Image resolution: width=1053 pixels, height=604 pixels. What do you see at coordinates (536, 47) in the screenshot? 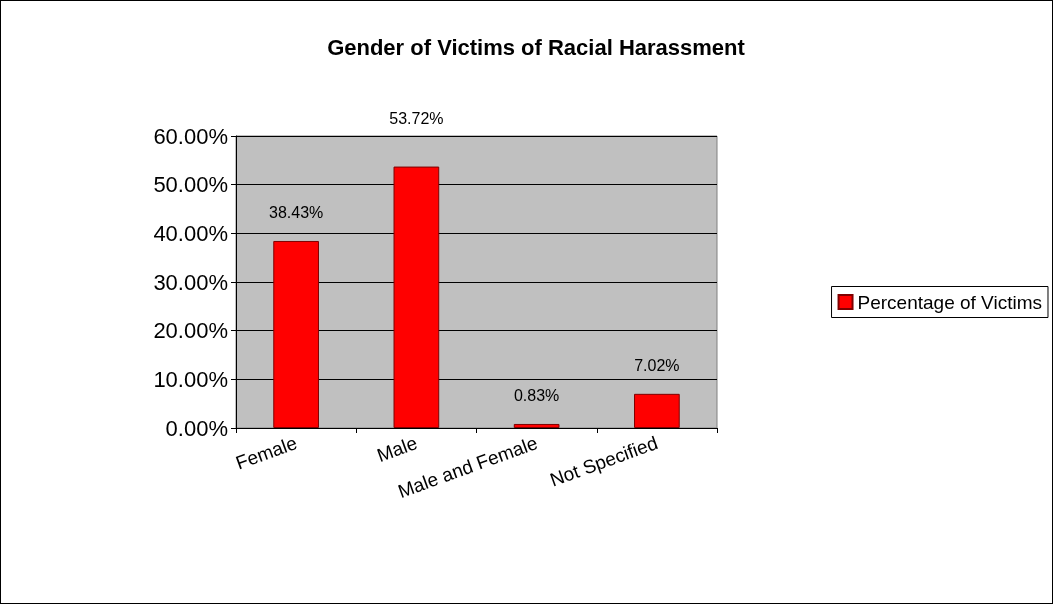
I see `chart-title: Gender of Victims of Racial Harassment` at bounding box center [536, 47].